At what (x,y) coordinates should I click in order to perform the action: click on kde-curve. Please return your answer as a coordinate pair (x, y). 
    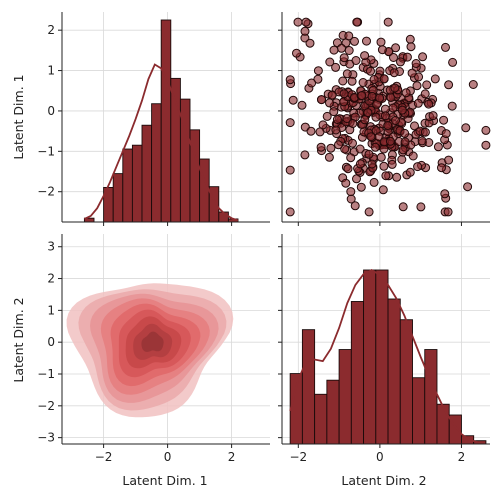
    Looking at the image, I should click on (161, 142).